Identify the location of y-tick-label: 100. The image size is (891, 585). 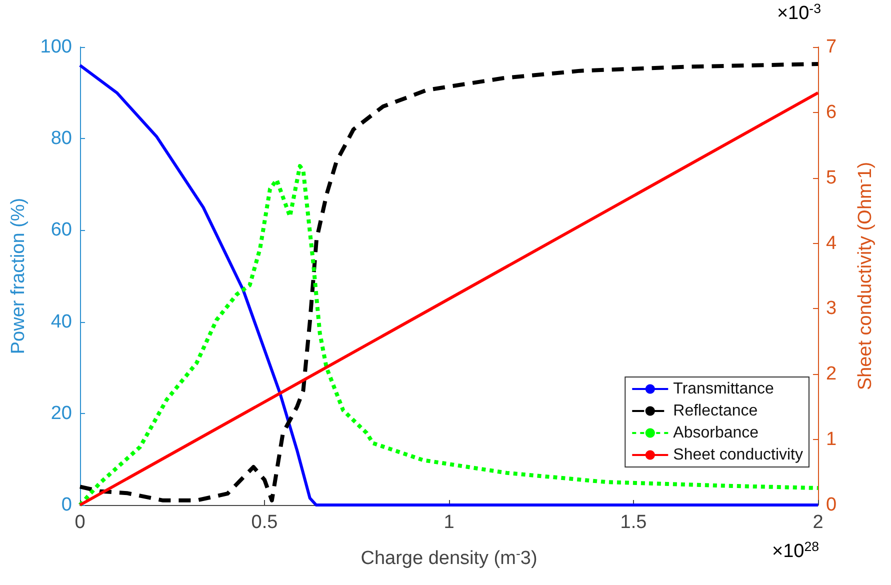
(56, 47).